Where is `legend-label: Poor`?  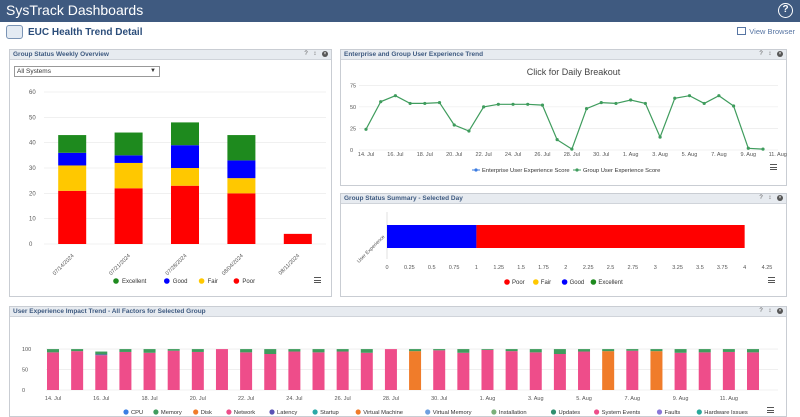
legend-label: Poor is located at coordinates (248, 282).